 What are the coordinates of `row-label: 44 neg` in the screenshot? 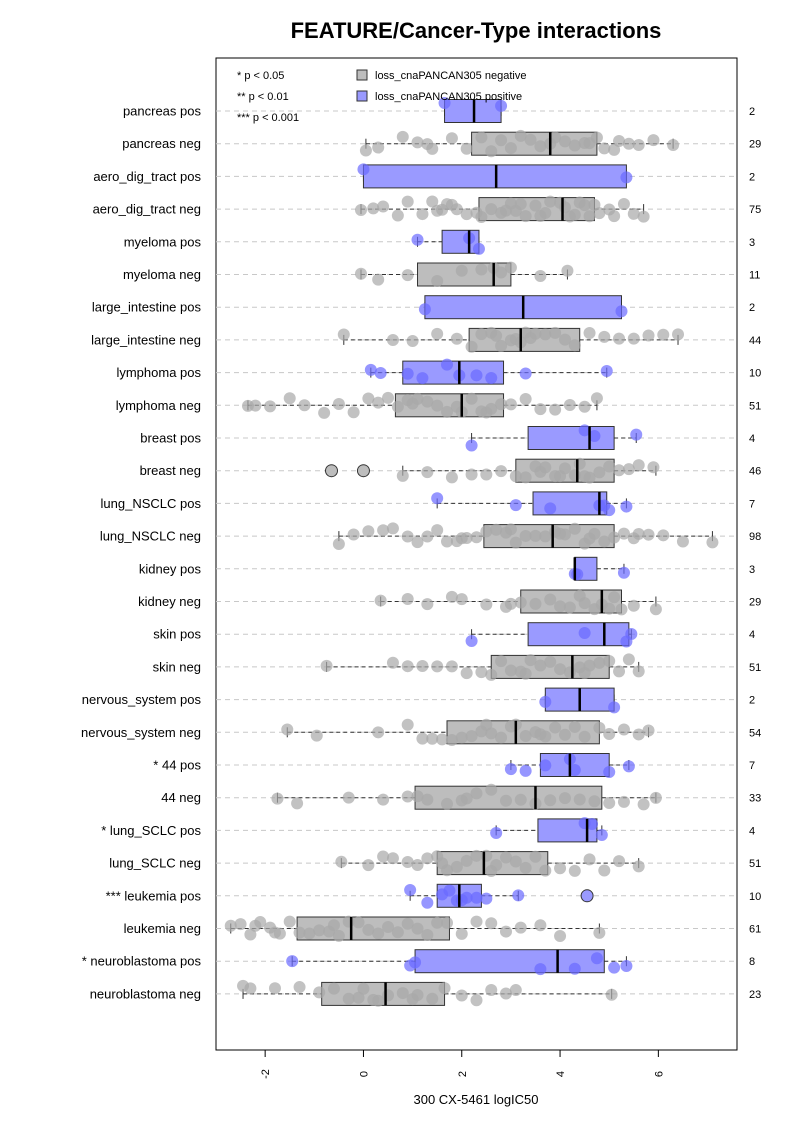 It's located at (181, 797).